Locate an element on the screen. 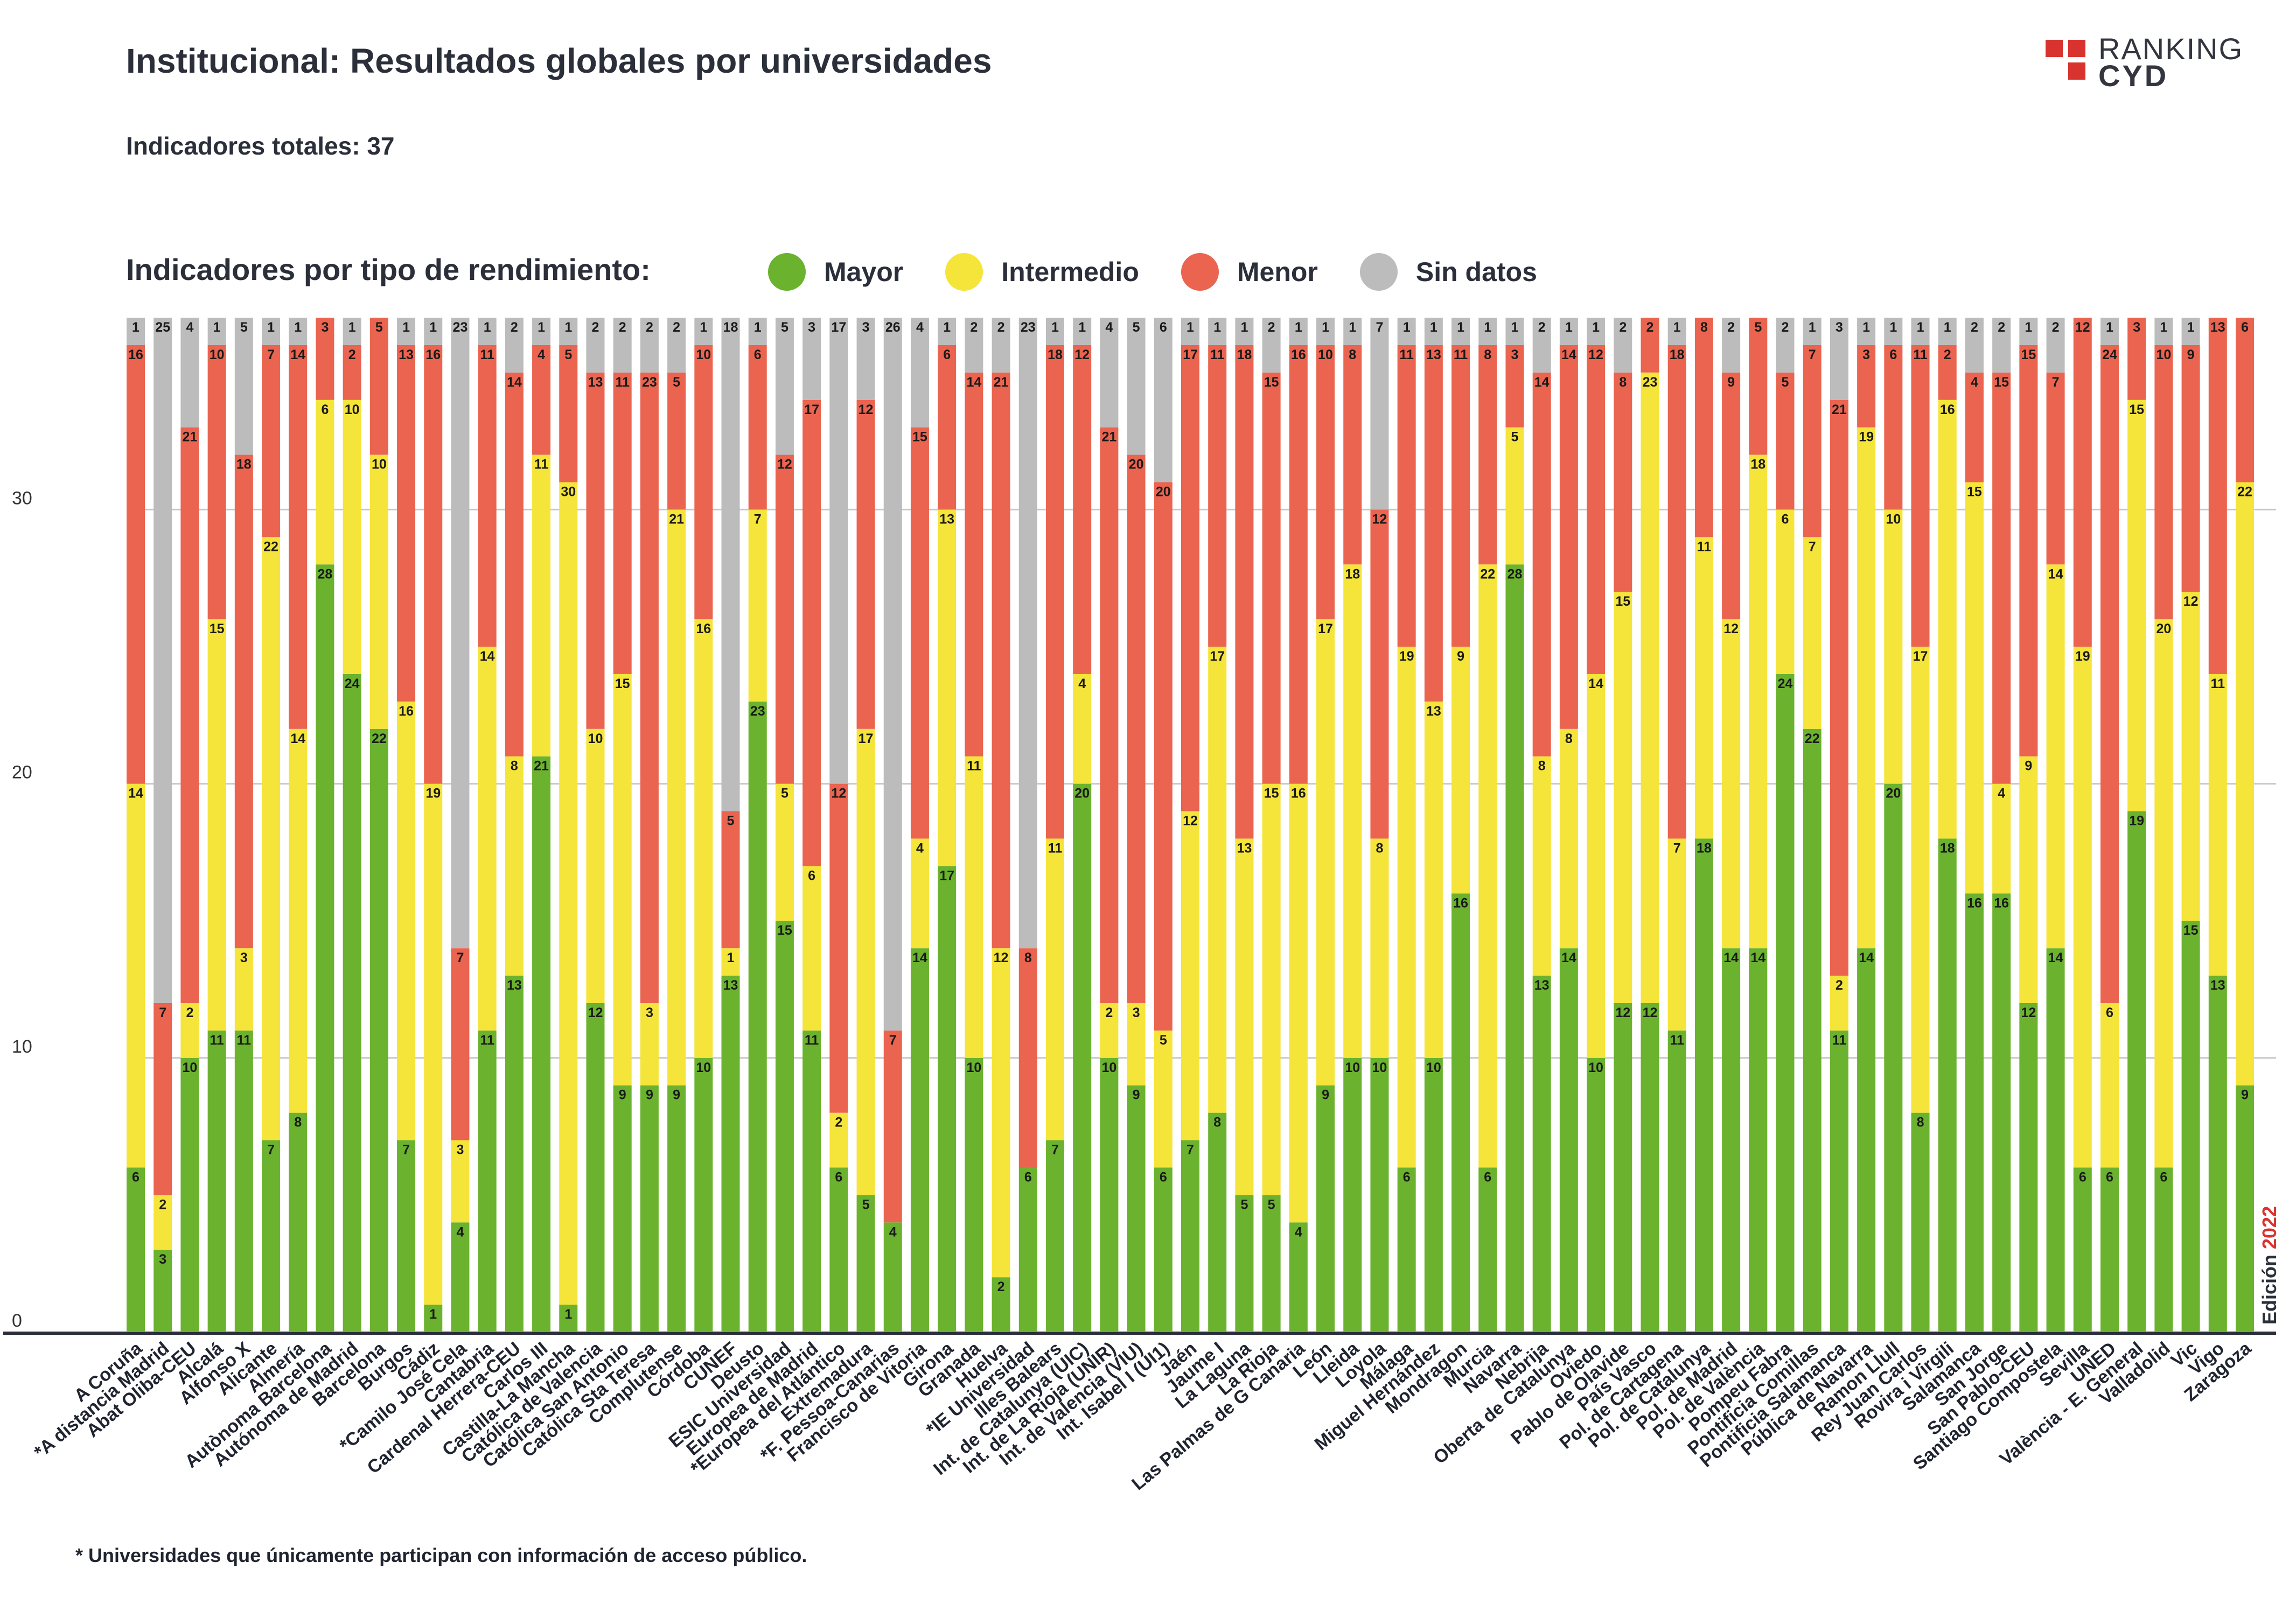 The height and width of the screenshot is (1604, 2296). data-label: 3 is located at coordinates (1866, 354).